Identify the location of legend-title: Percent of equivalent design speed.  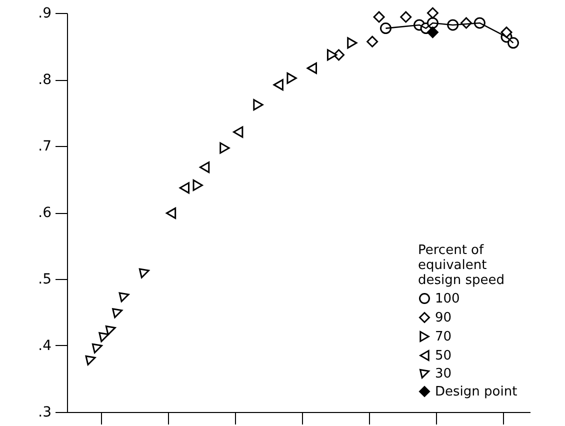
(461, 265).